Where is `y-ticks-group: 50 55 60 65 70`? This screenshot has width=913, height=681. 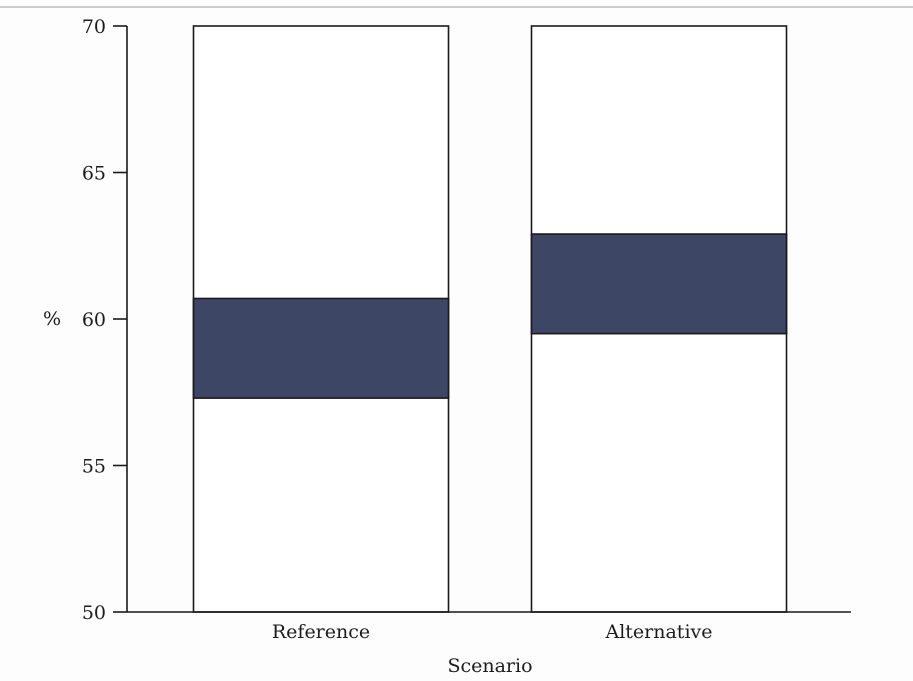 y-ticks-group: 50 55 60 65 70 is located at coordinates (104, 320).